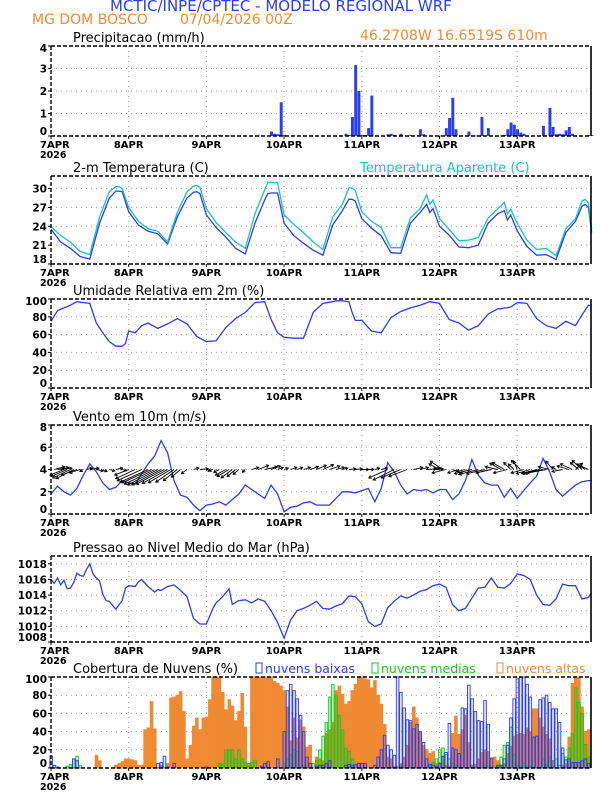 This screenshot has height=792, width=612. What do you see at coordinates (439, 651) in the screenshot?
I see `x-tick-label: 12APR` at bounding box center [439, 651].